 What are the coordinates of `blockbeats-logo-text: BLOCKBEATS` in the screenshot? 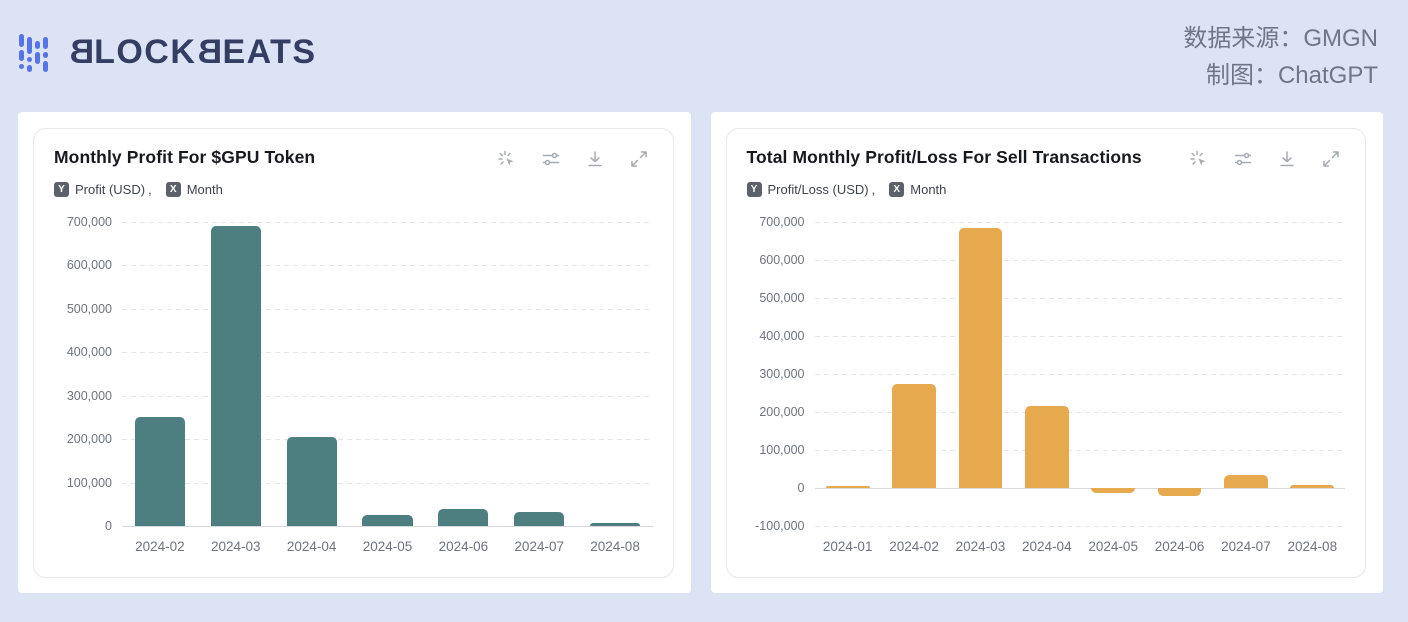 It's located at (192, 52).